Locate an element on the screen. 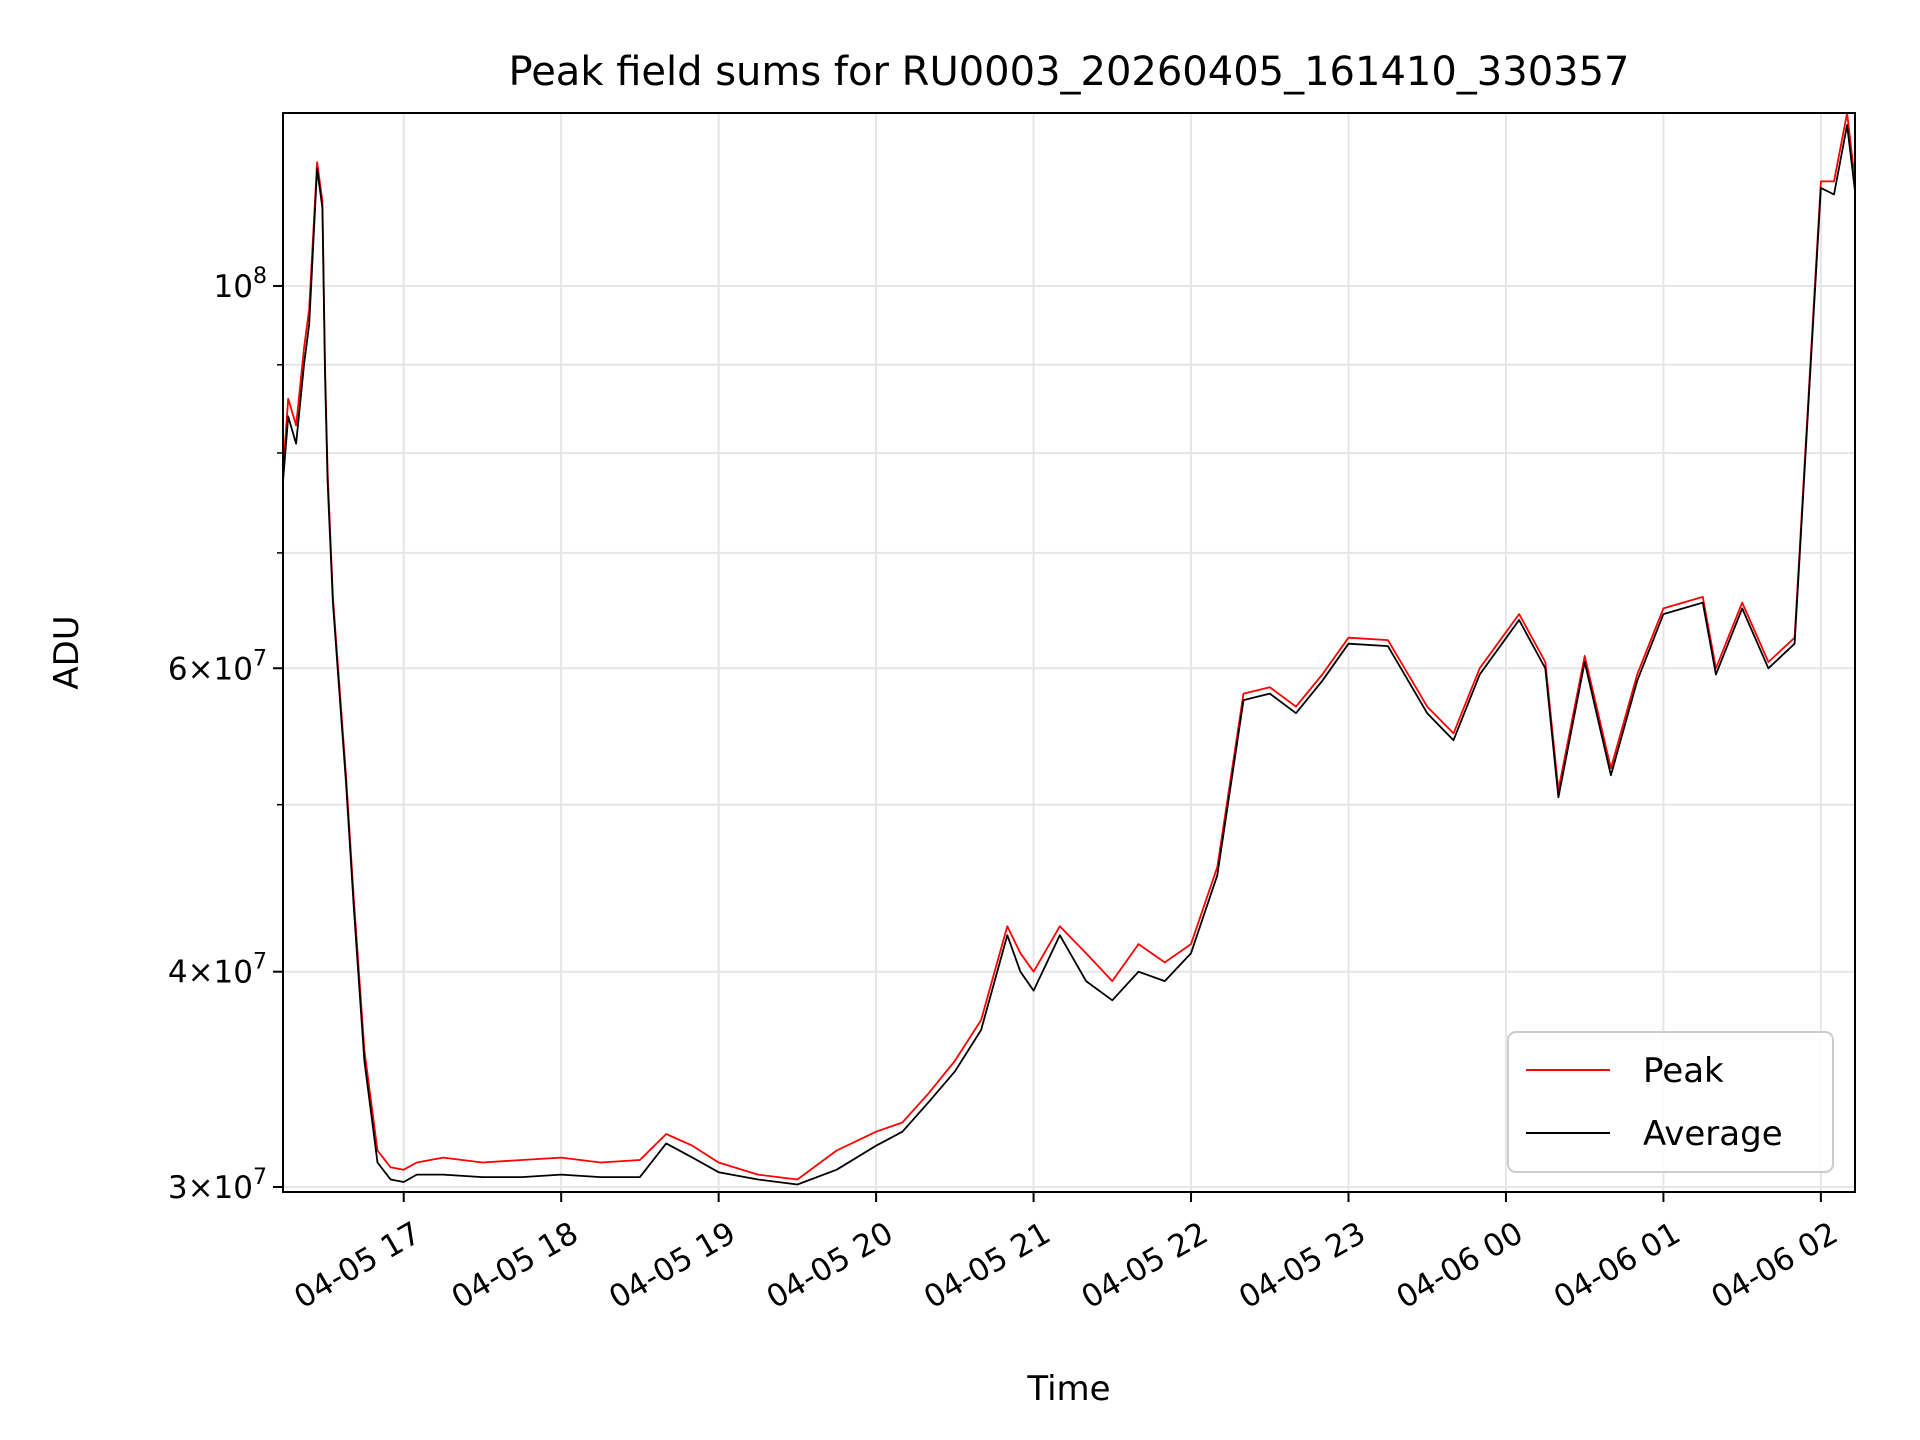 This screenshot has width=1920, height=1440. y-tick-label: 108 is located at coordinates (240, 284).